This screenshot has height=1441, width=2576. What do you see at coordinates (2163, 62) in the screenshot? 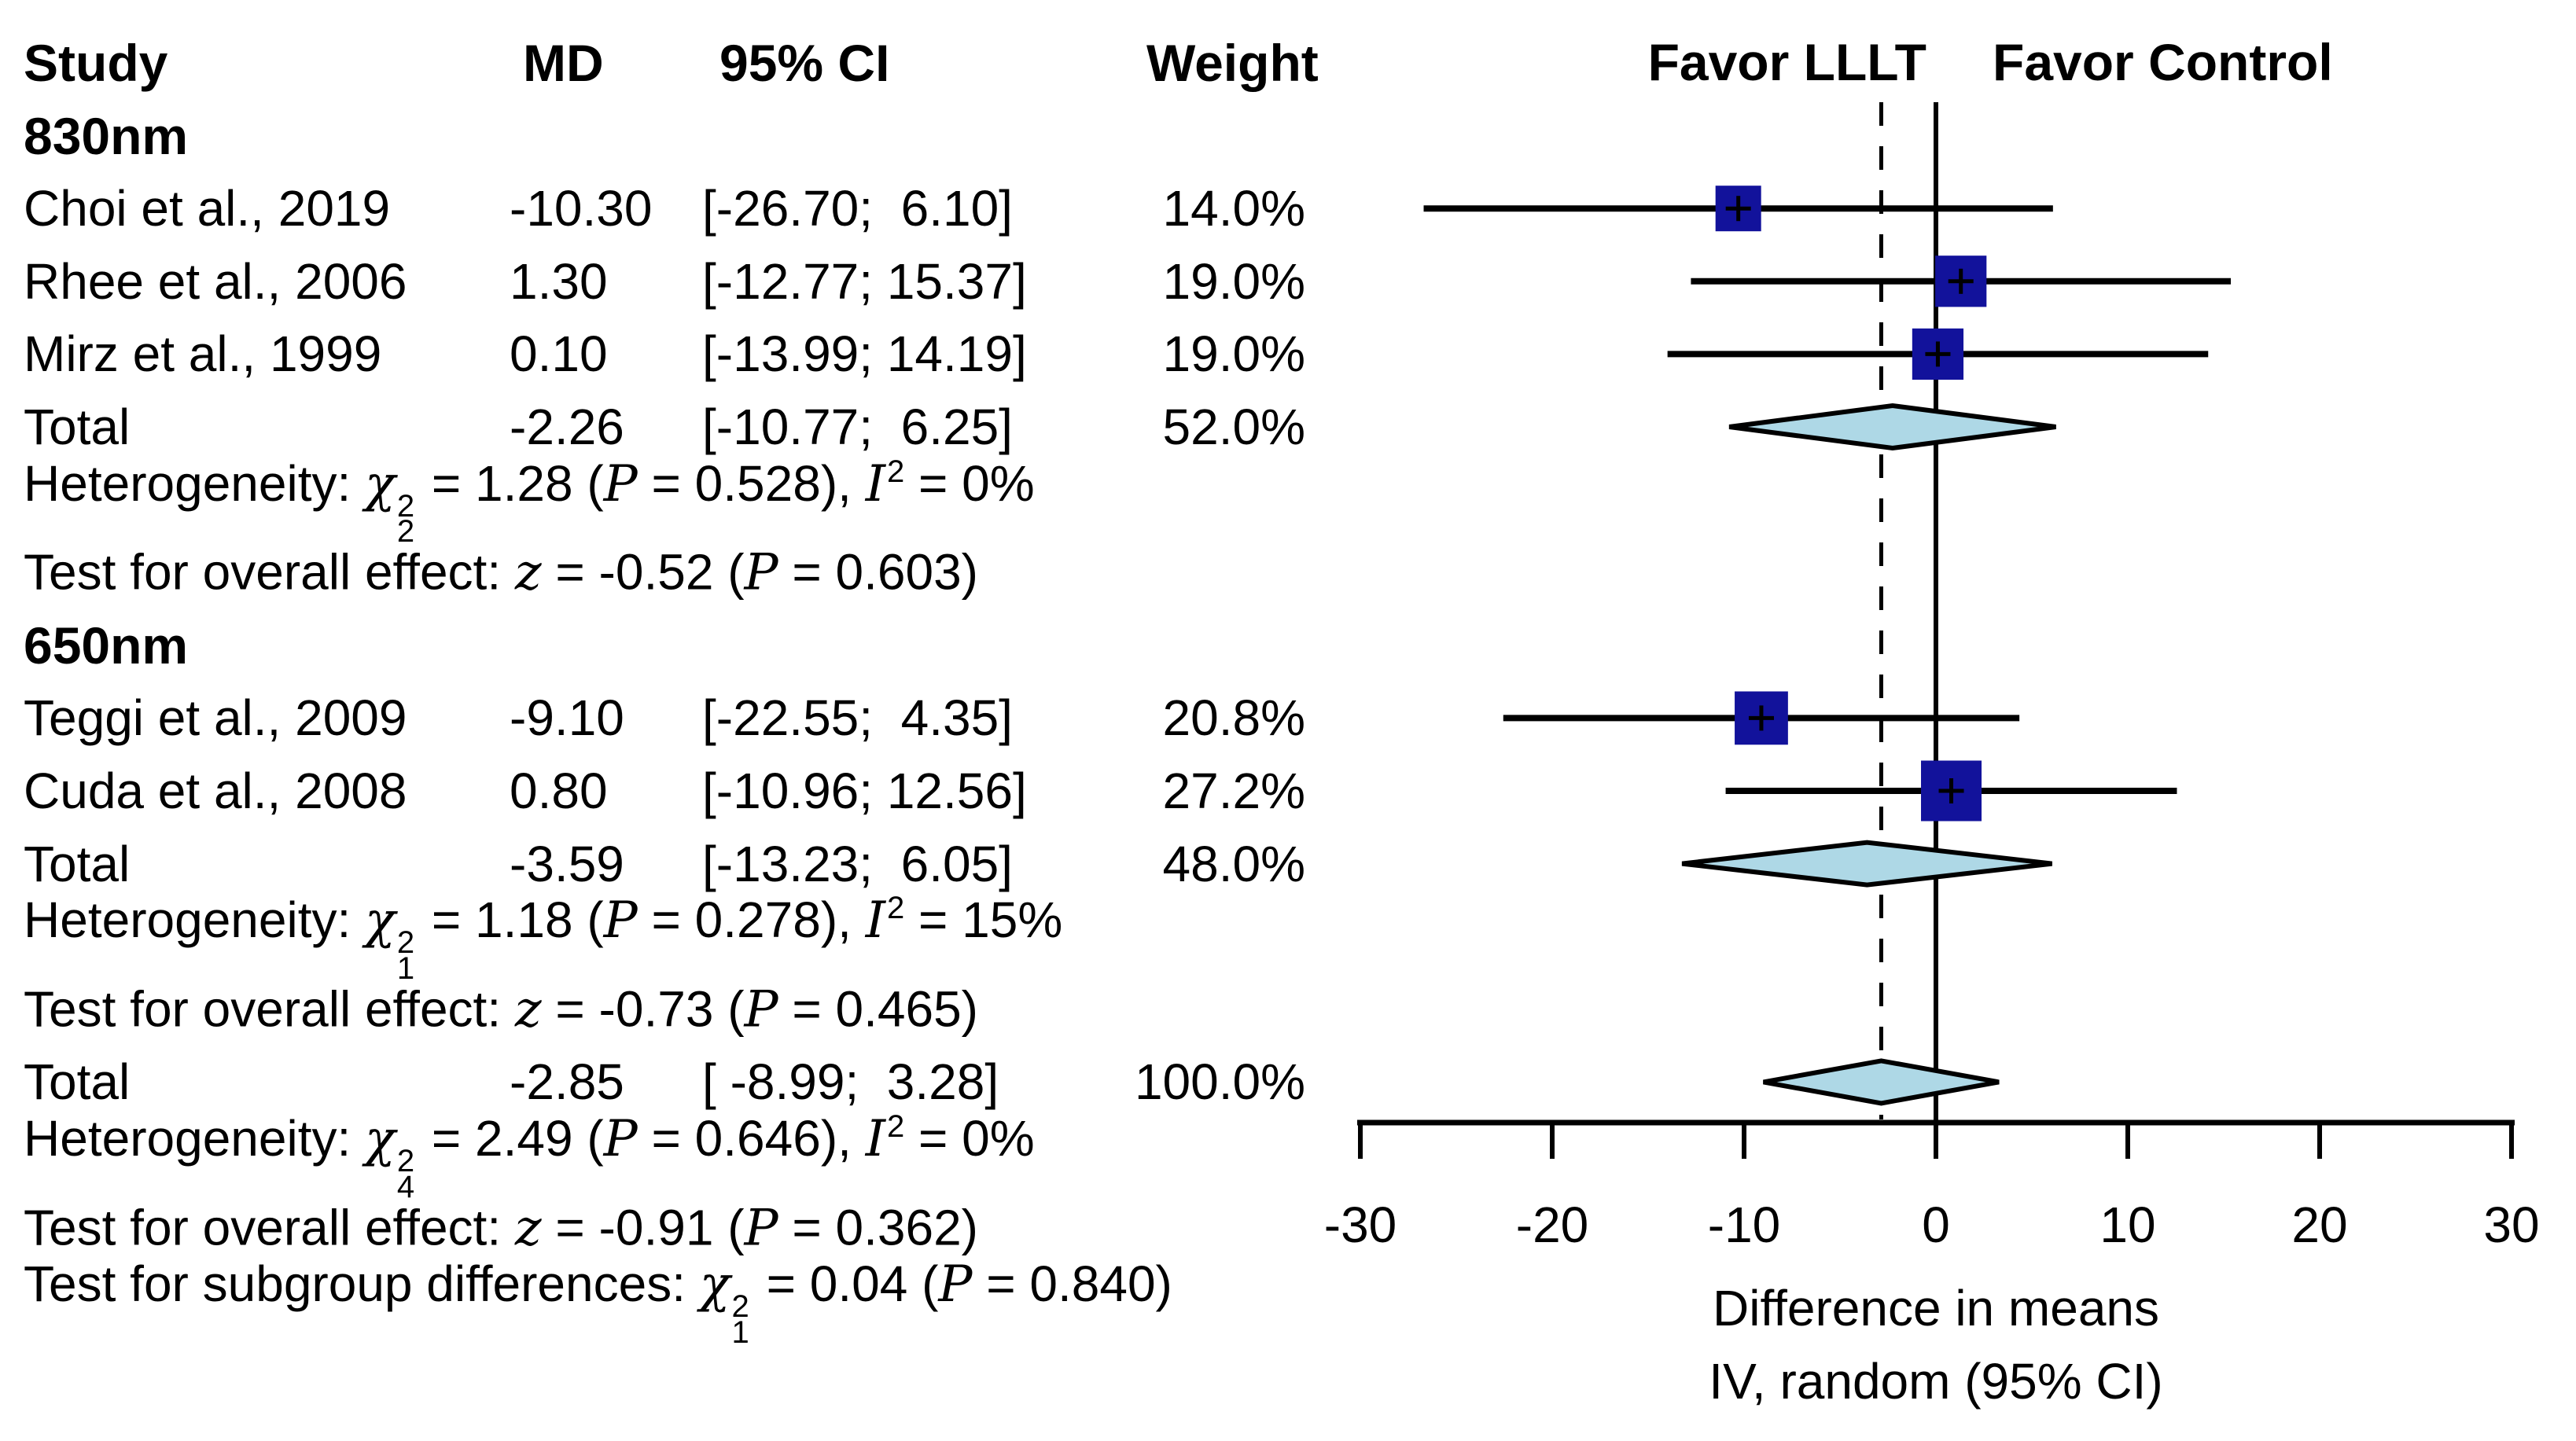
I see `favor-control-label: Favor Control` at bounding box center [2163, 62].